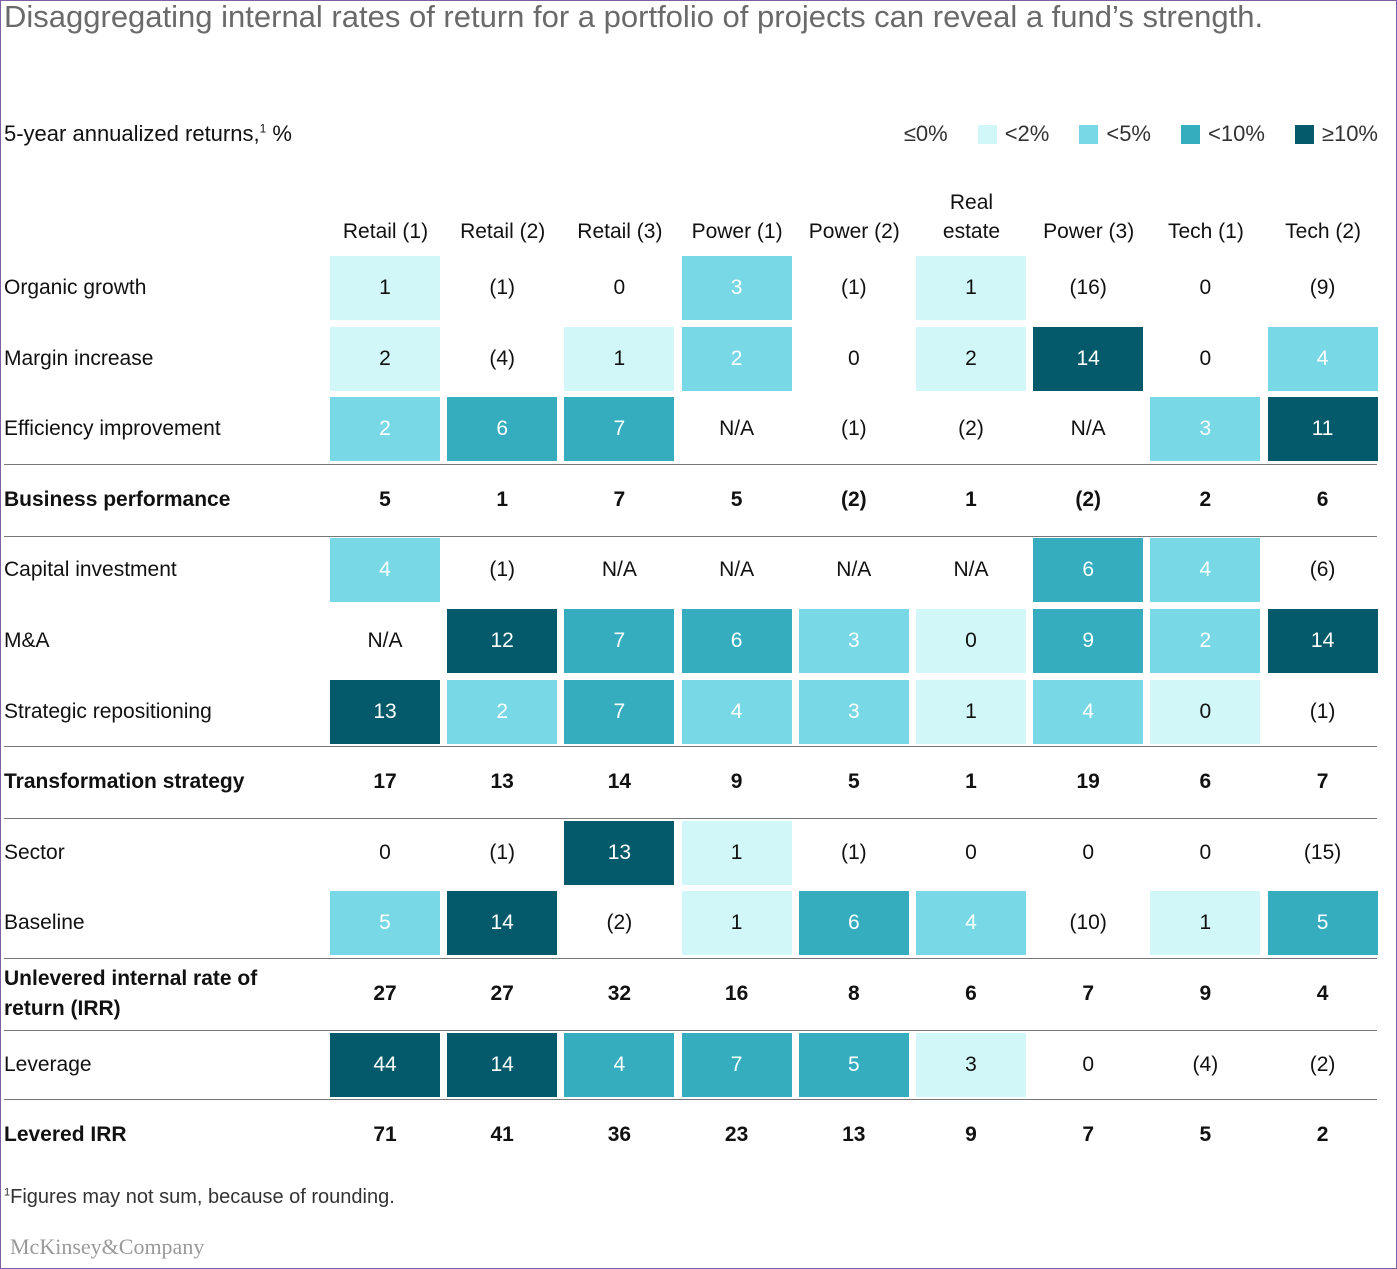  What do you see at coordinates (1027, 133) in the screenshot?
I see `legend-label: <2%` at bounding box center [1027, 133].